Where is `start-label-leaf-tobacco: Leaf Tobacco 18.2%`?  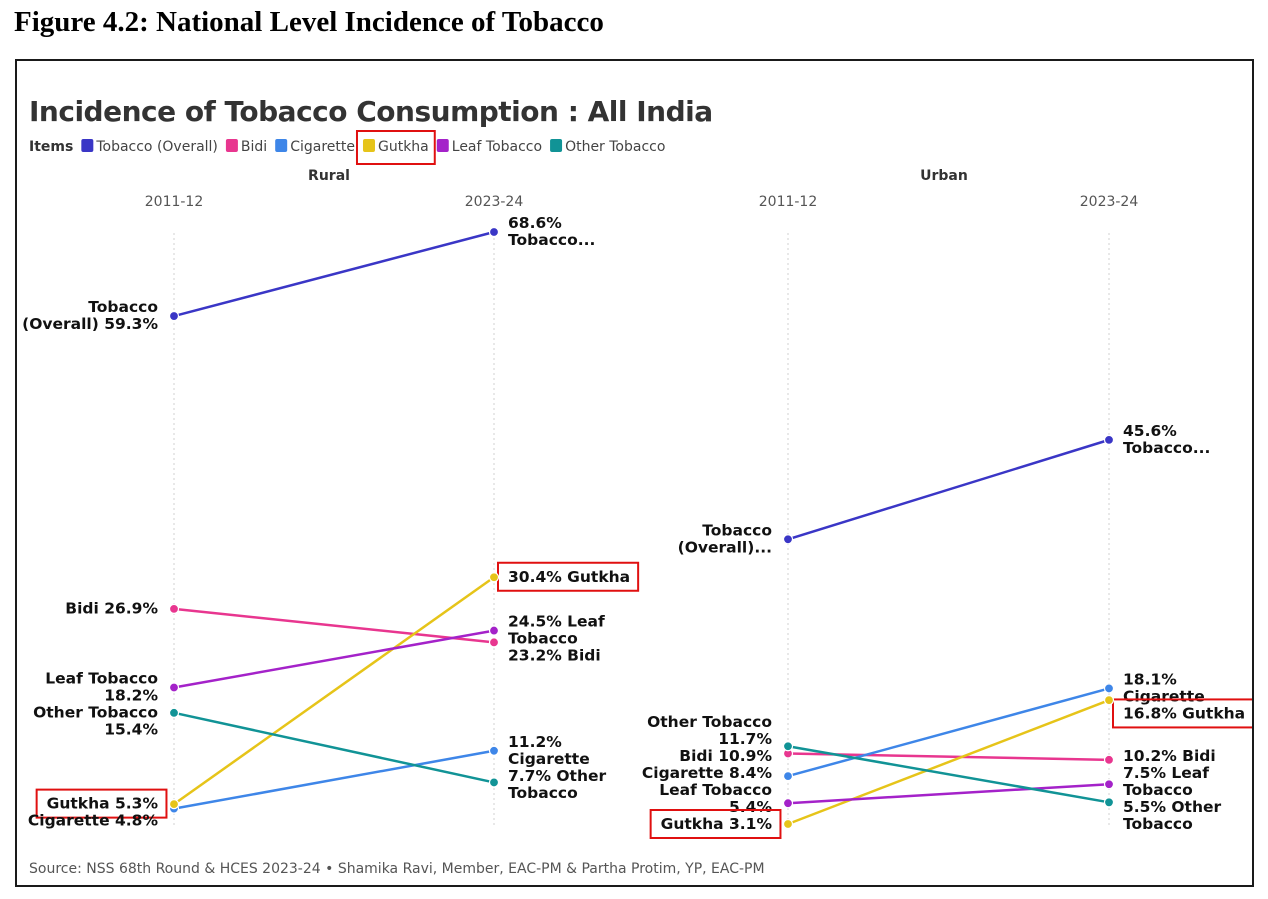
start-label-leaf-tobacco: Leaf Tobacco 18.2% is located at coordinates (101, 687).